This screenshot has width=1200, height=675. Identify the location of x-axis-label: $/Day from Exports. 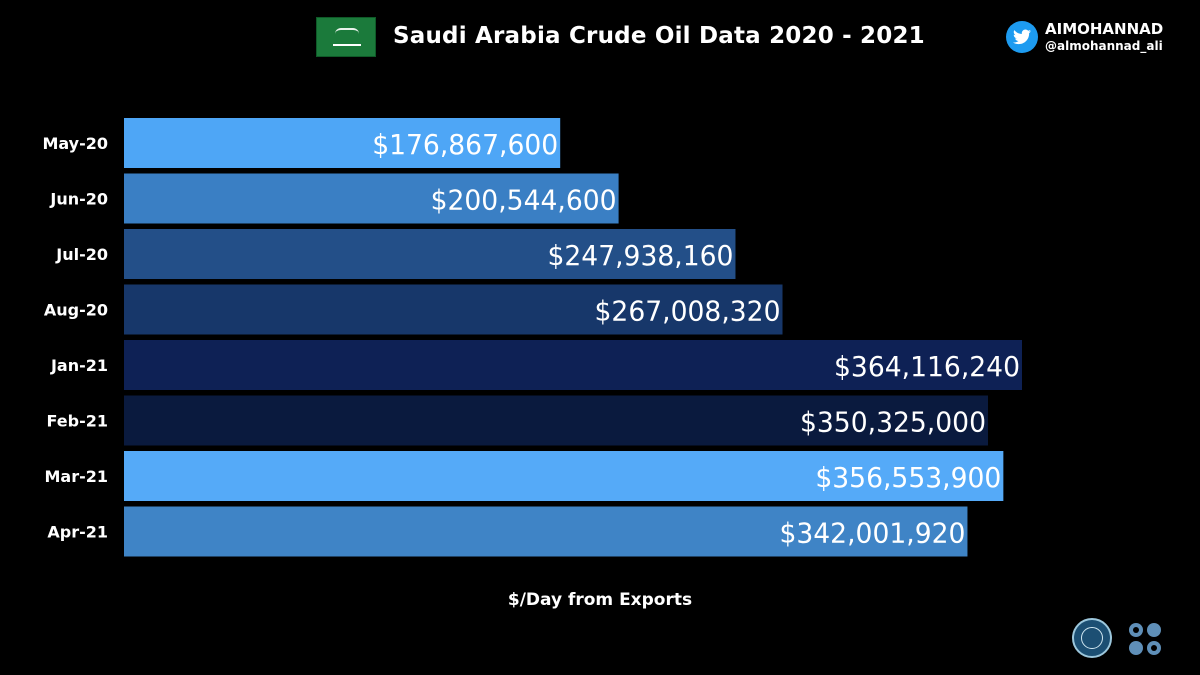
(600, 600).